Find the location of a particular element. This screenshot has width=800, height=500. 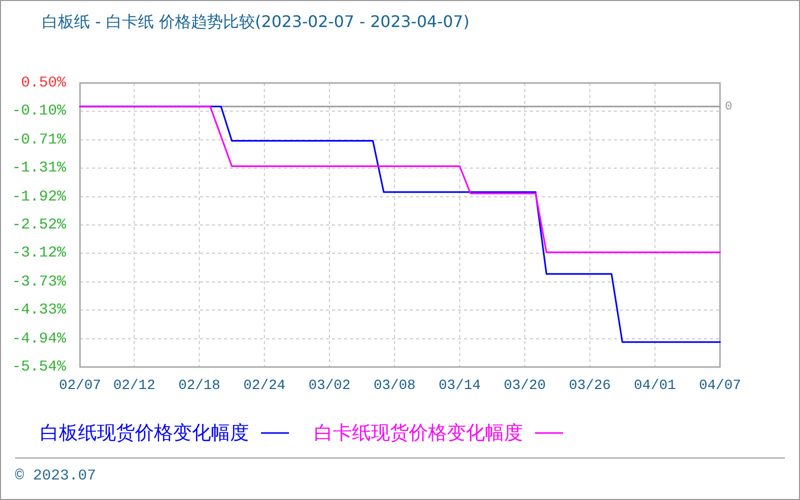

text: © 2023.07 is located at coordinates (55, 476).